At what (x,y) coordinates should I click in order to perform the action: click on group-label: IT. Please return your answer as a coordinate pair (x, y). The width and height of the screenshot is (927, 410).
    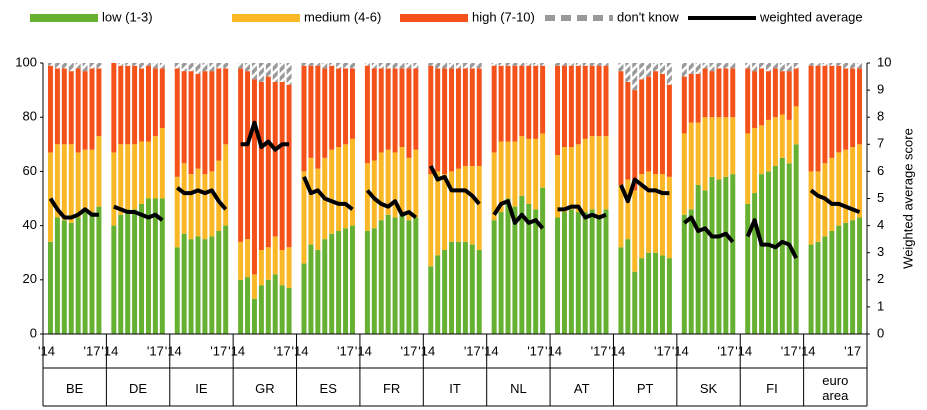
    Looking at the image, I should click on (454, 388).